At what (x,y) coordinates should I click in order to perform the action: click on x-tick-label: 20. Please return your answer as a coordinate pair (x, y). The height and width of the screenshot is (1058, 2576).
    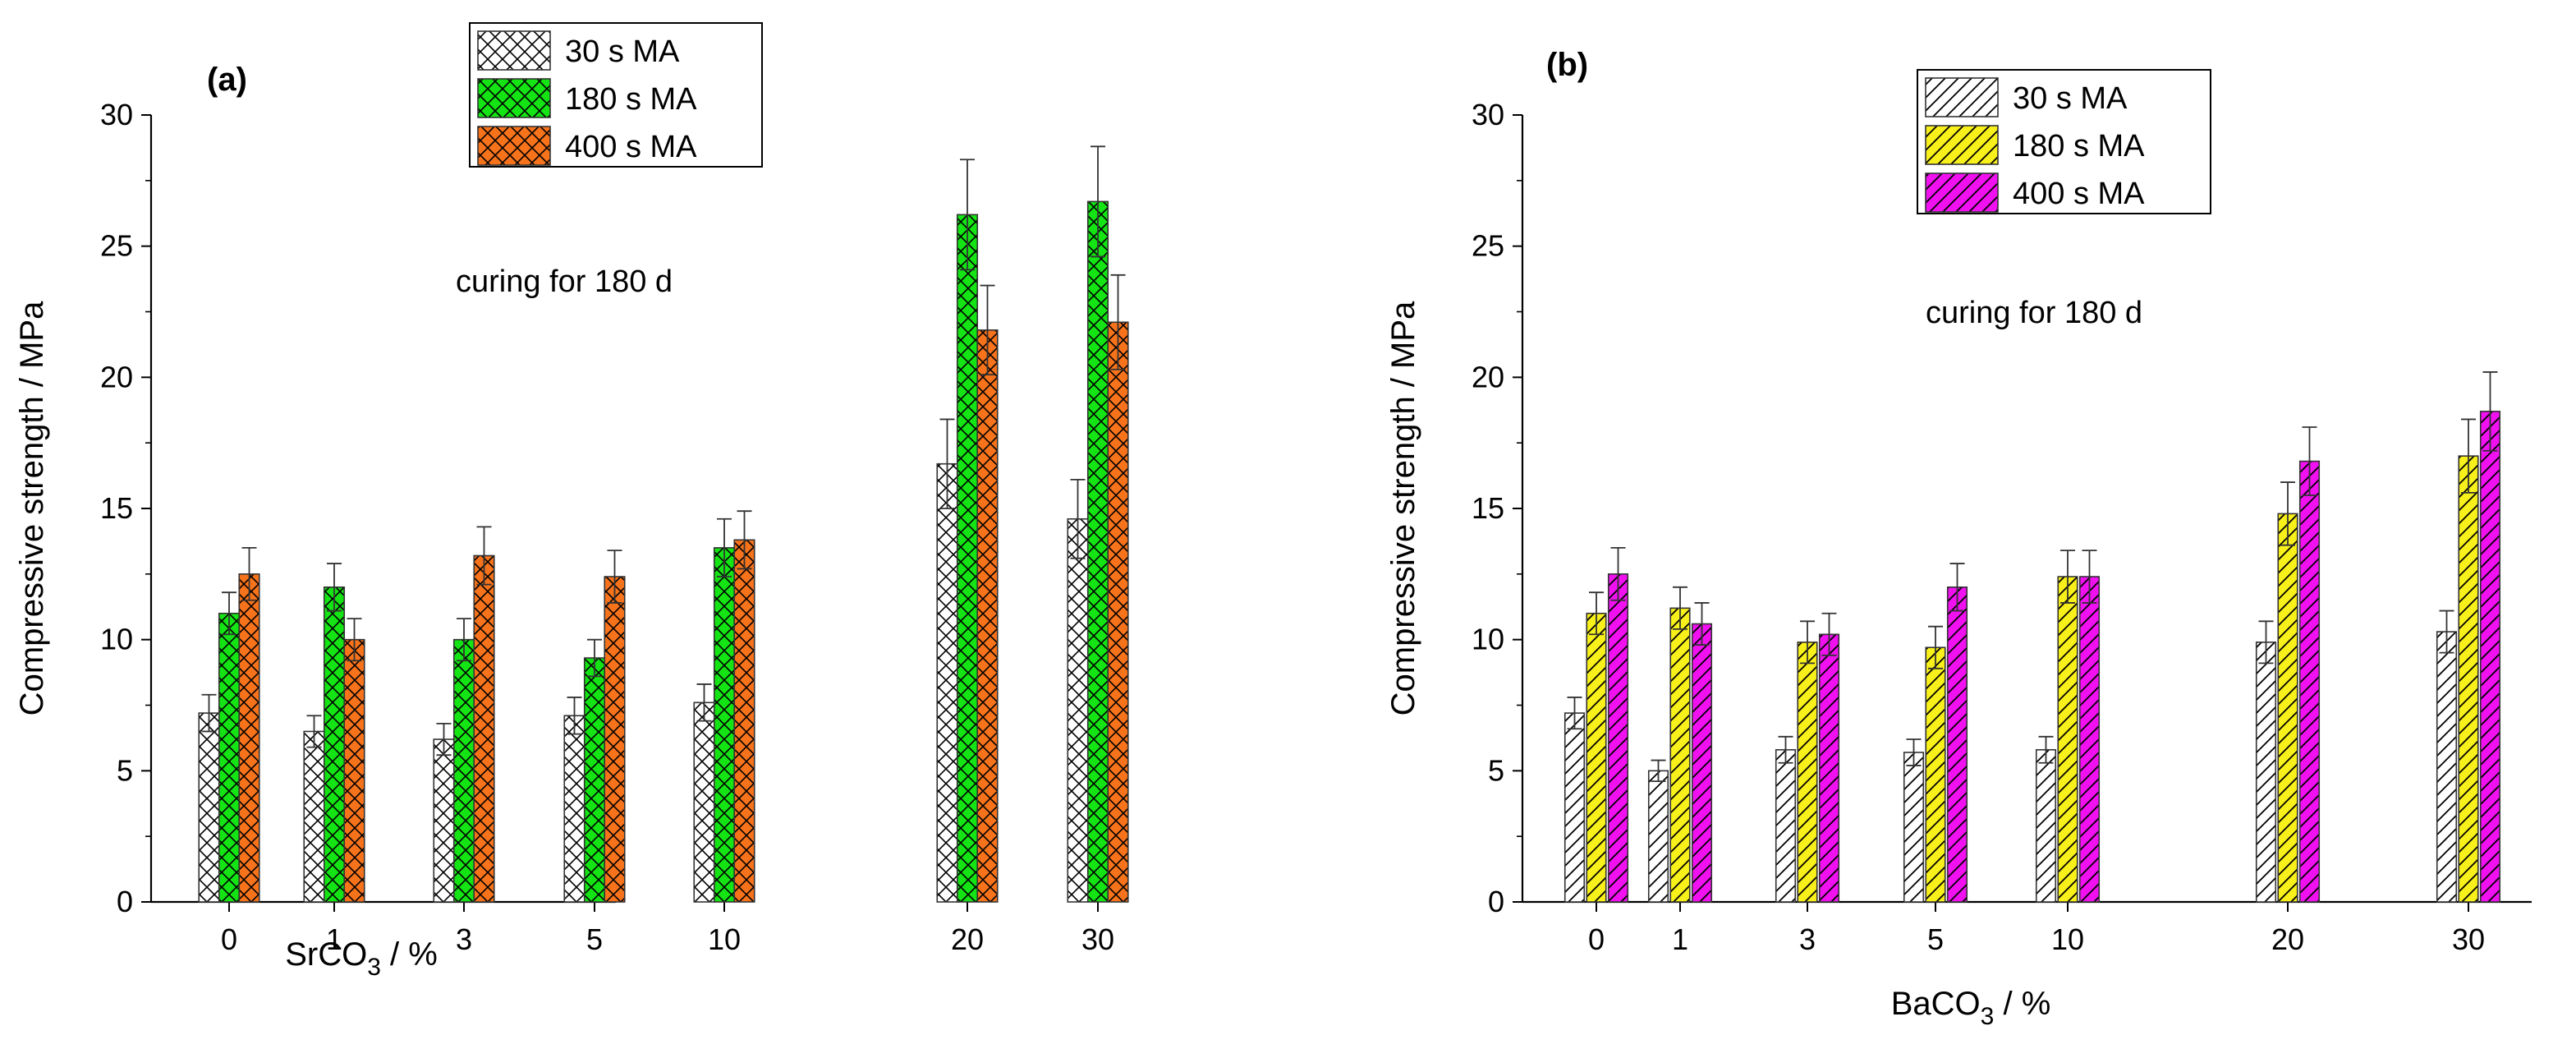
    Looking at the image, I should click on (2287, 939).